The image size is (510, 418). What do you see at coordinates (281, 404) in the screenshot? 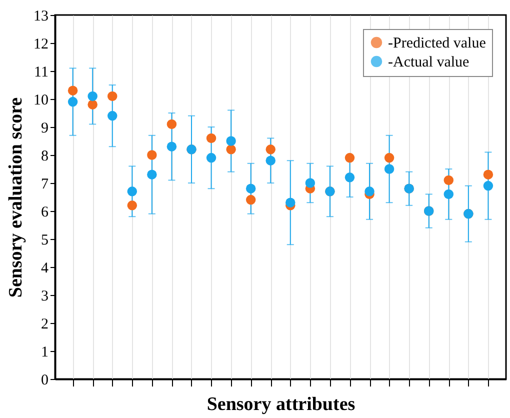
I see `x-axis-title: Sensory attributes` at bounding box center [281, 404].